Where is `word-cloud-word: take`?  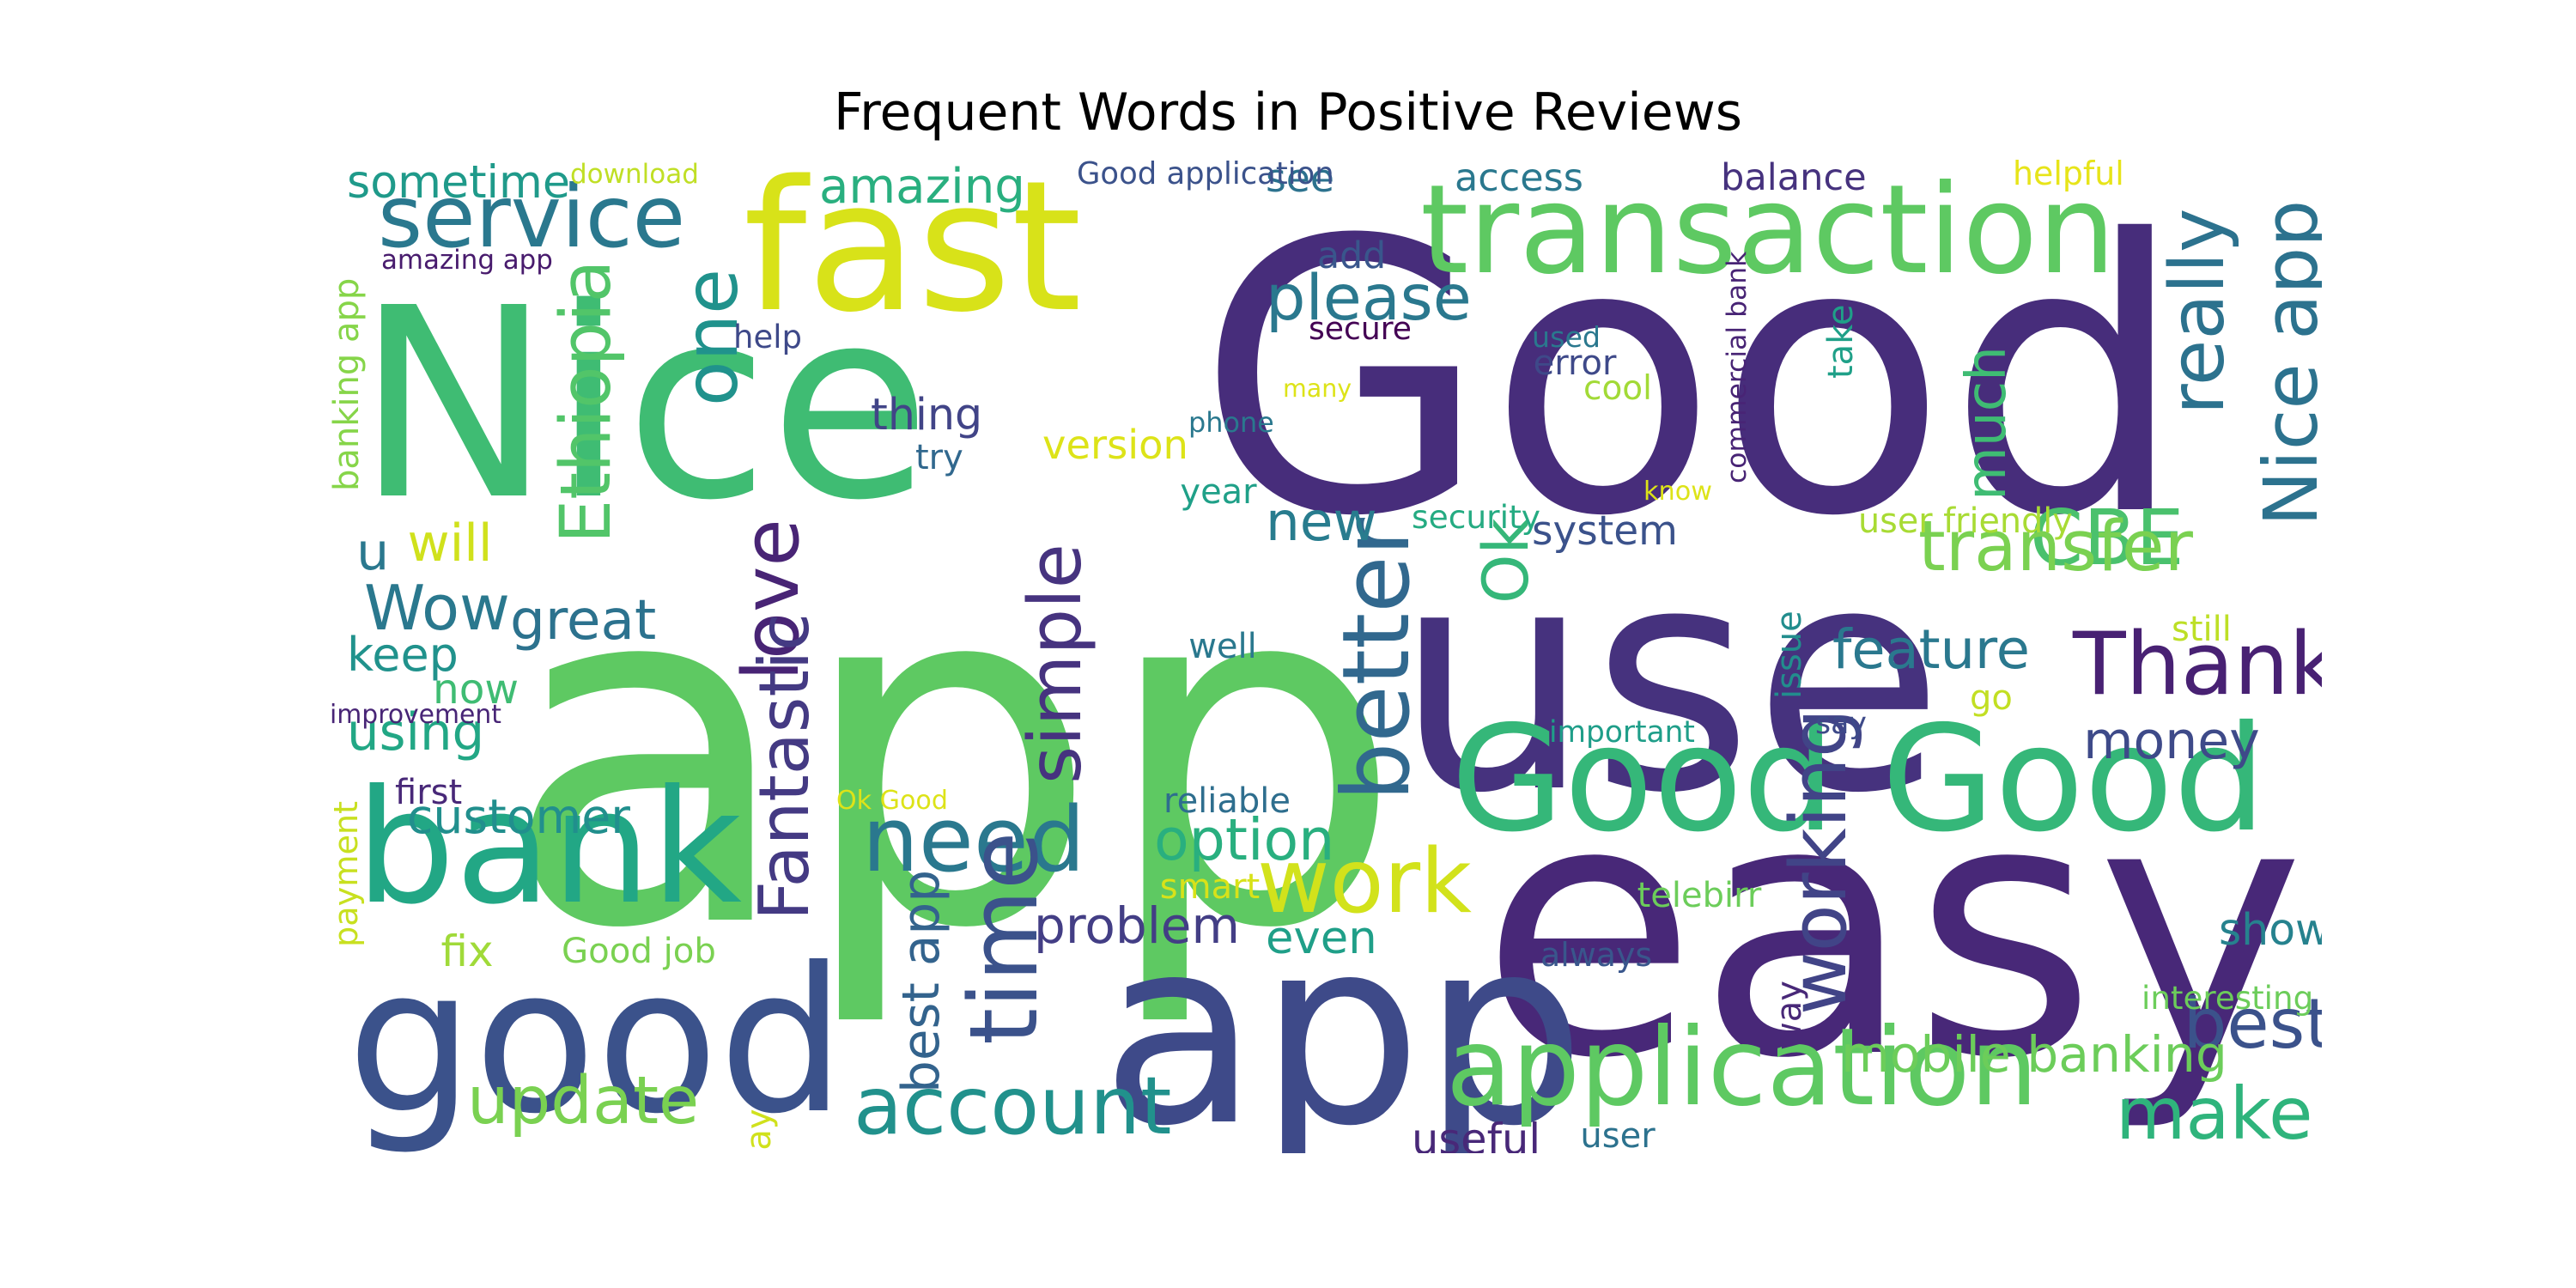
word-cloud-word: take is located at coordinates (1841, 342).